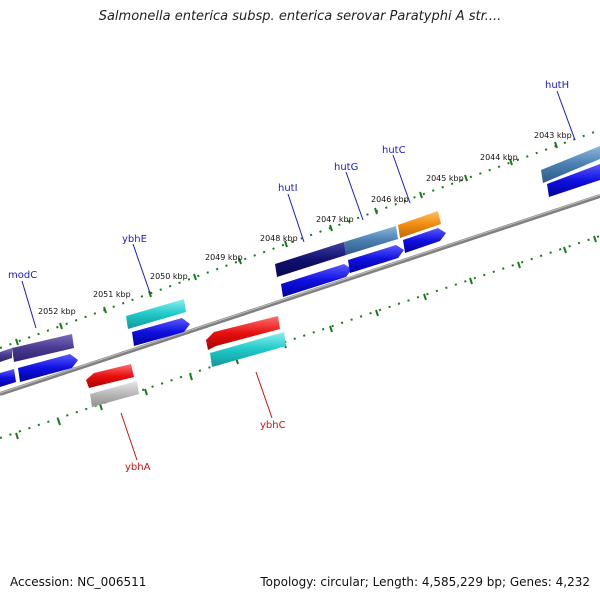 The width and height of the screenshot is (600, 600). Describe the element at coordinates (22, 275) in the screenshot. I see `gene-label-modC: modC` at that location.